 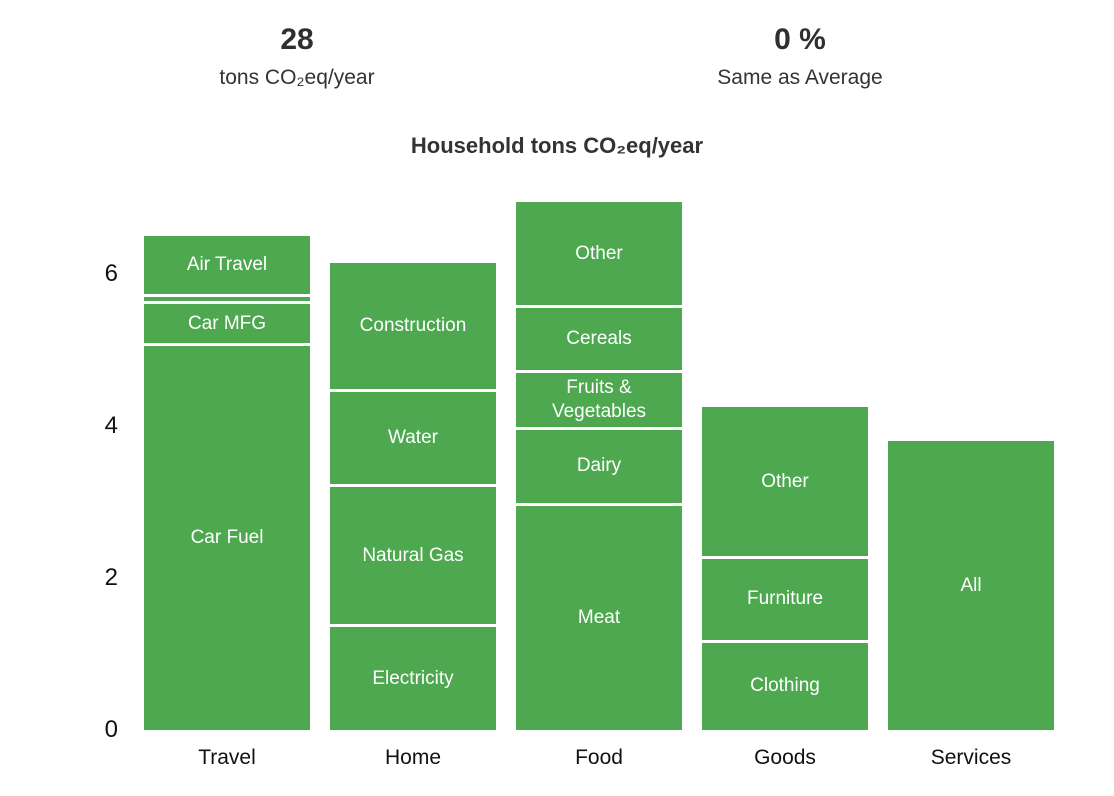 I want to click on segment-travel-car-fuel: Car Fuel, so click(x=227, y=538).